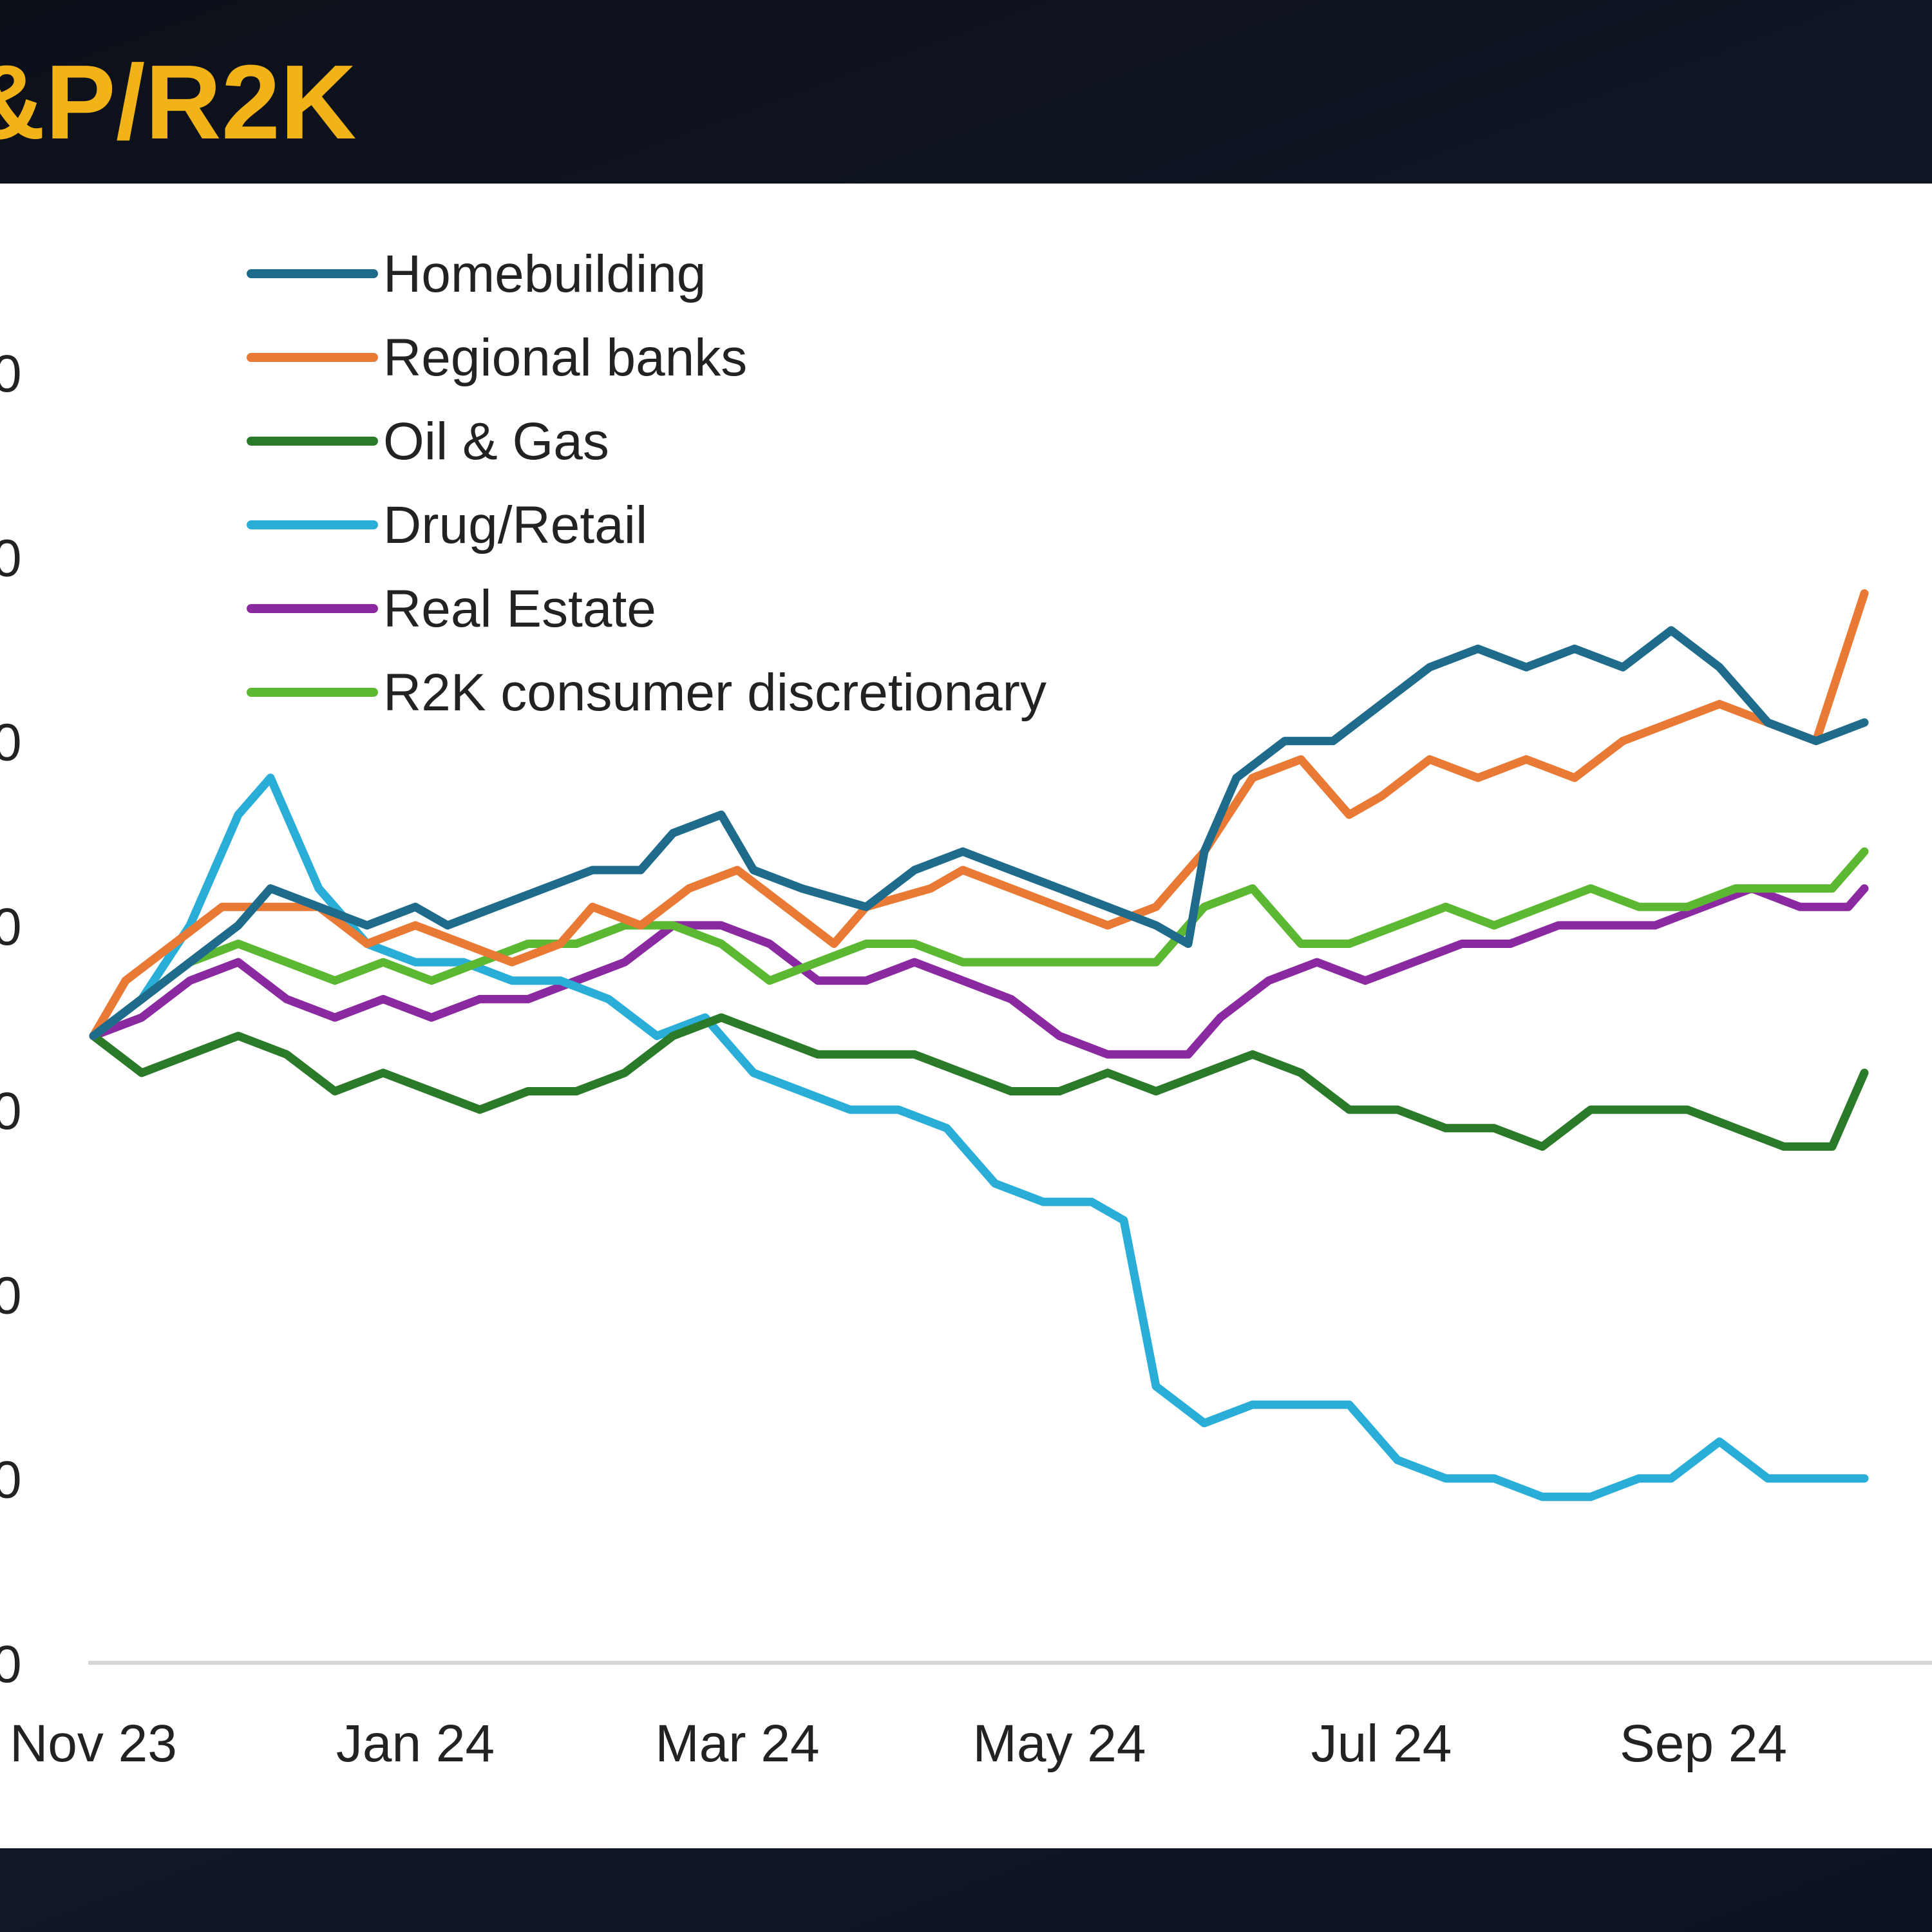 This screenshot has width=1932, height=1932. What do you see at coordinates (1060, 1743) in the screenshot?
I see `x-tick-label: May 24` at bounding box center [1060, 1743].